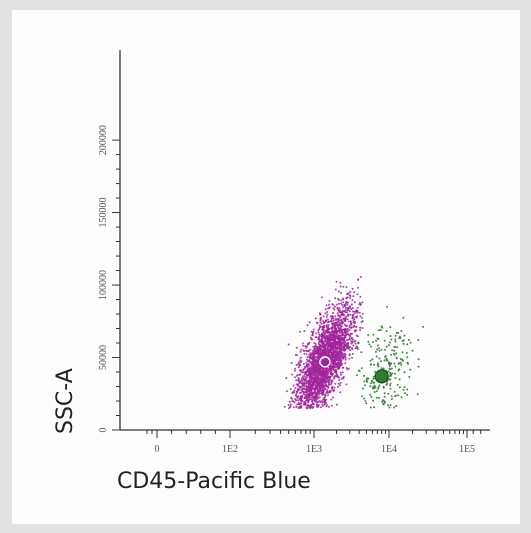 This screenshot has height=533, width=531. Describe the element at coordinates (157, 449) in the screenshot. I see `x-tick-label: 0` at that location.